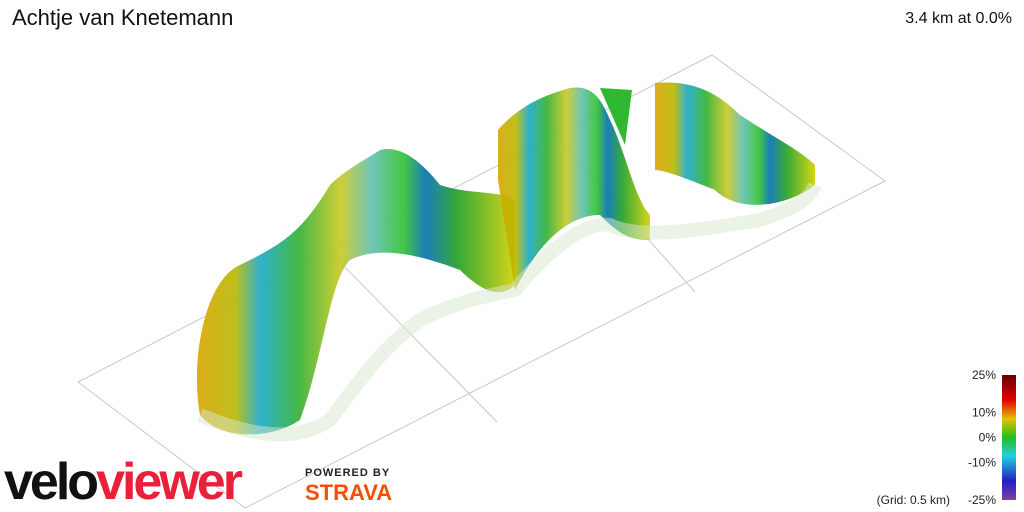  I want to click on summary: 3.4 km at 0.0%, so click(958, 18).